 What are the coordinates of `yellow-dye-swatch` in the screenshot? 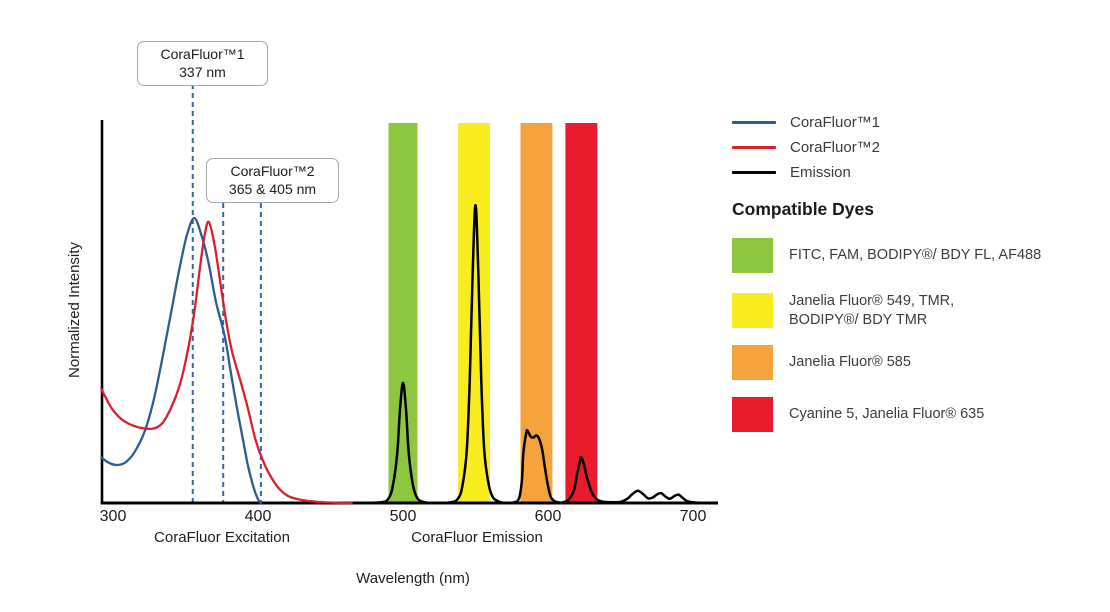 It's located at (752, 311).